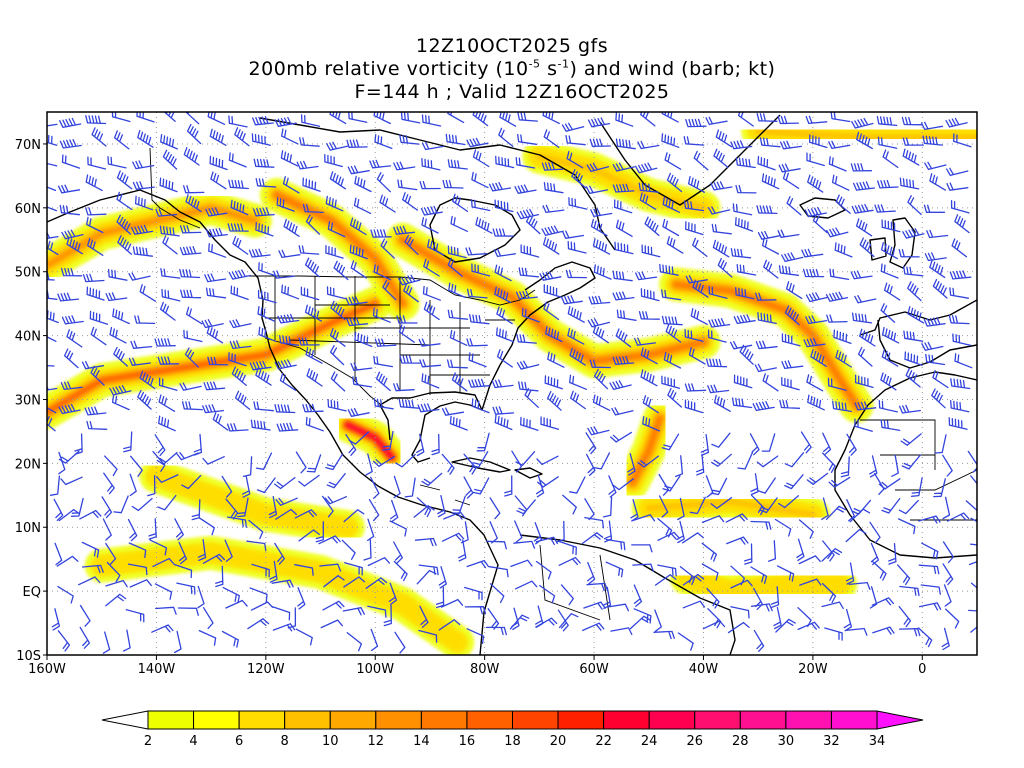 Image resolution: width=1024 pixels, height=768 pixels. I want to click on colorbar-label: 18, so click(512, 741).